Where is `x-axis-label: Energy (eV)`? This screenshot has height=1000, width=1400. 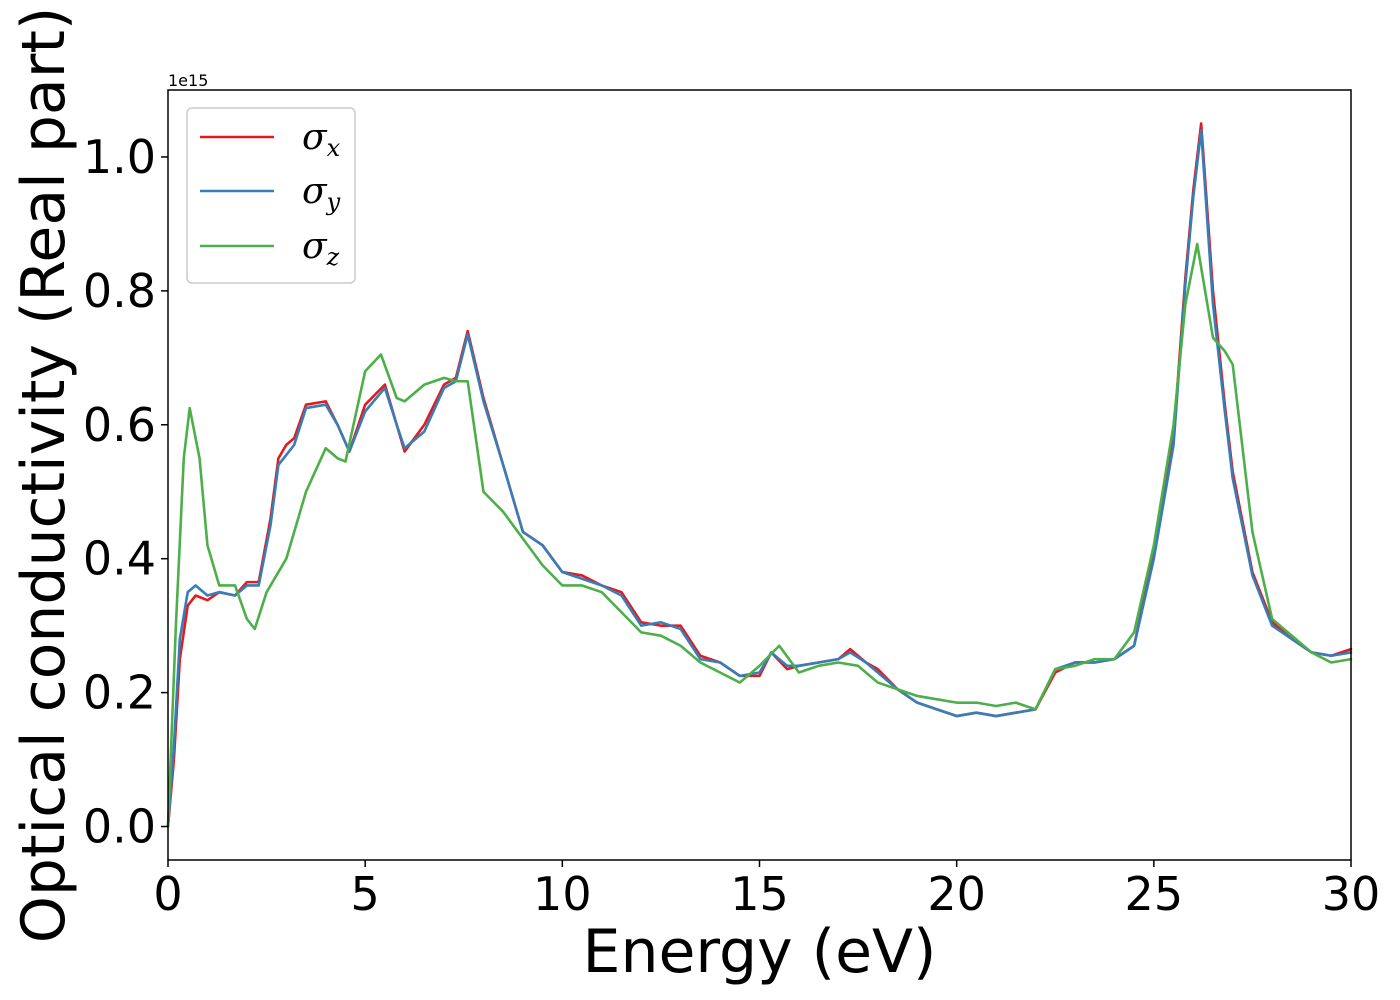
x-axis-label: Energy (eV) is located at coordinates (760, 952).